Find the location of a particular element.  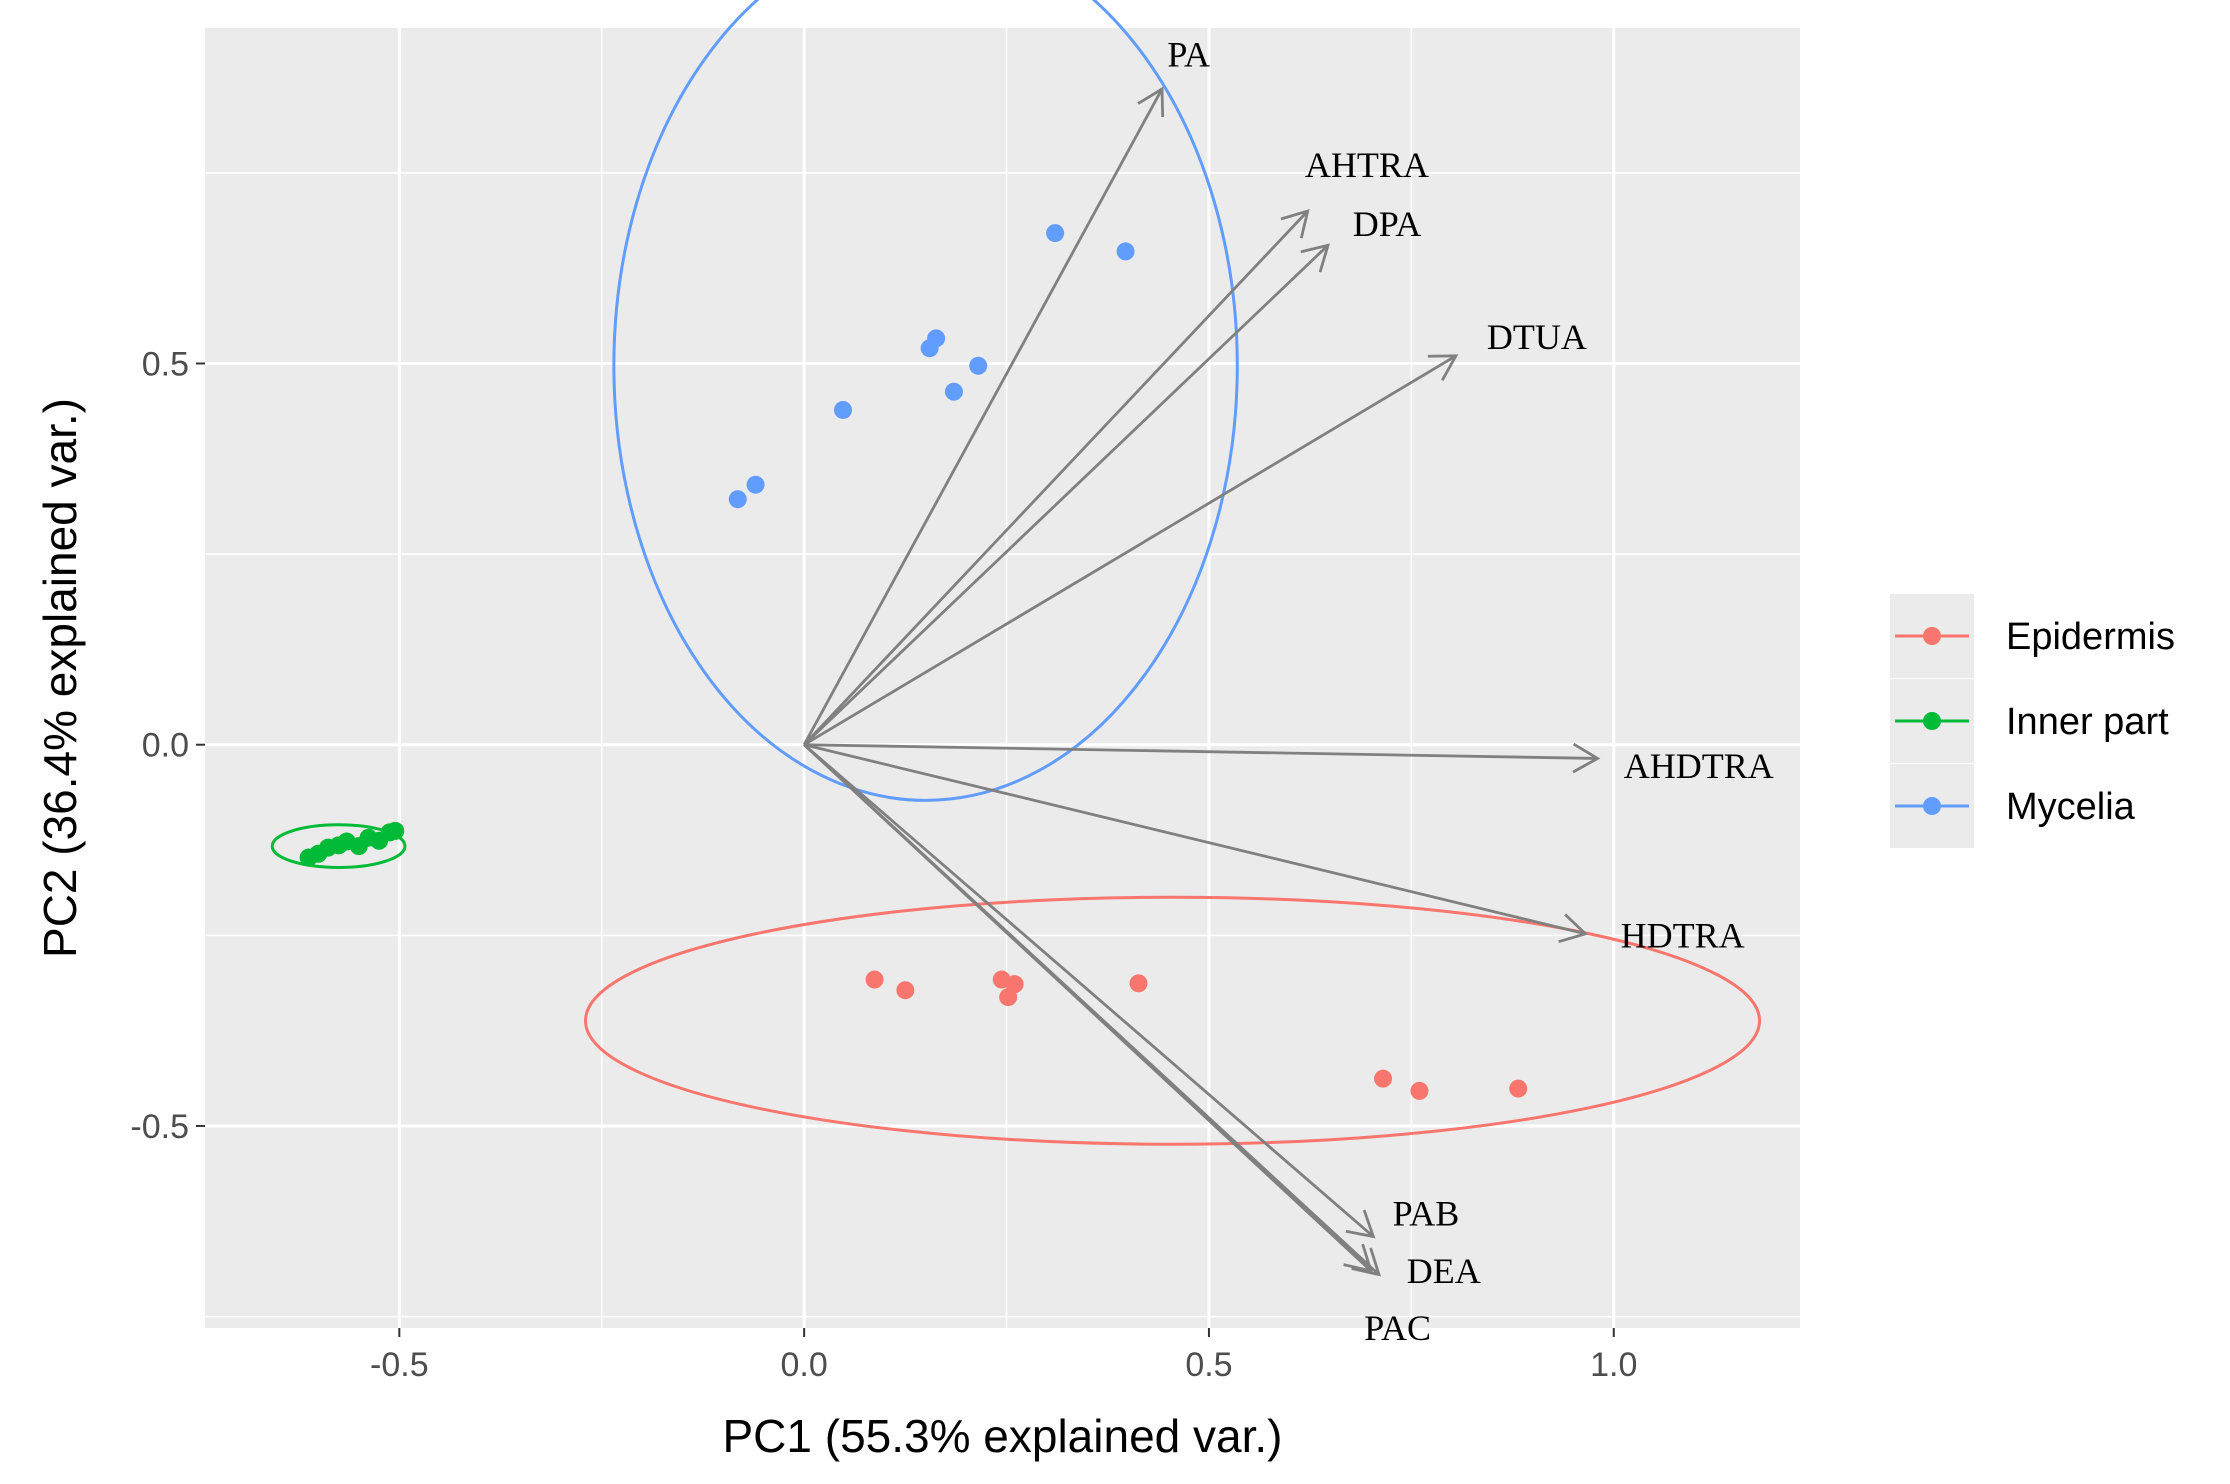

arrow-pab is located at coordinates (1089, 991).